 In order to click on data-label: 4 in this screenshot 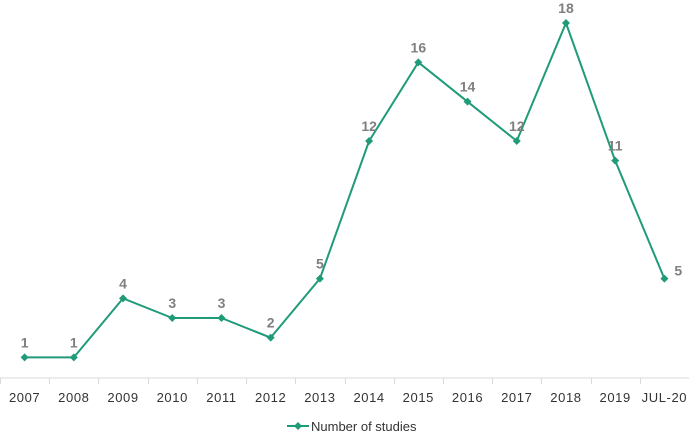, I will do `click(123, 283)`.